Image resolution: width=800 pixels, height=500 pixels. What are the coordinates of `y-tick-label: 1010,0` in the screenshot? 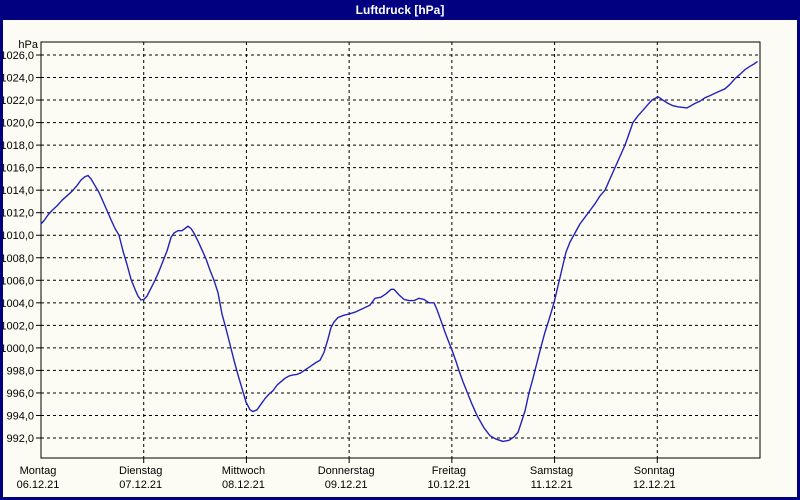 It's located at (18, 236).